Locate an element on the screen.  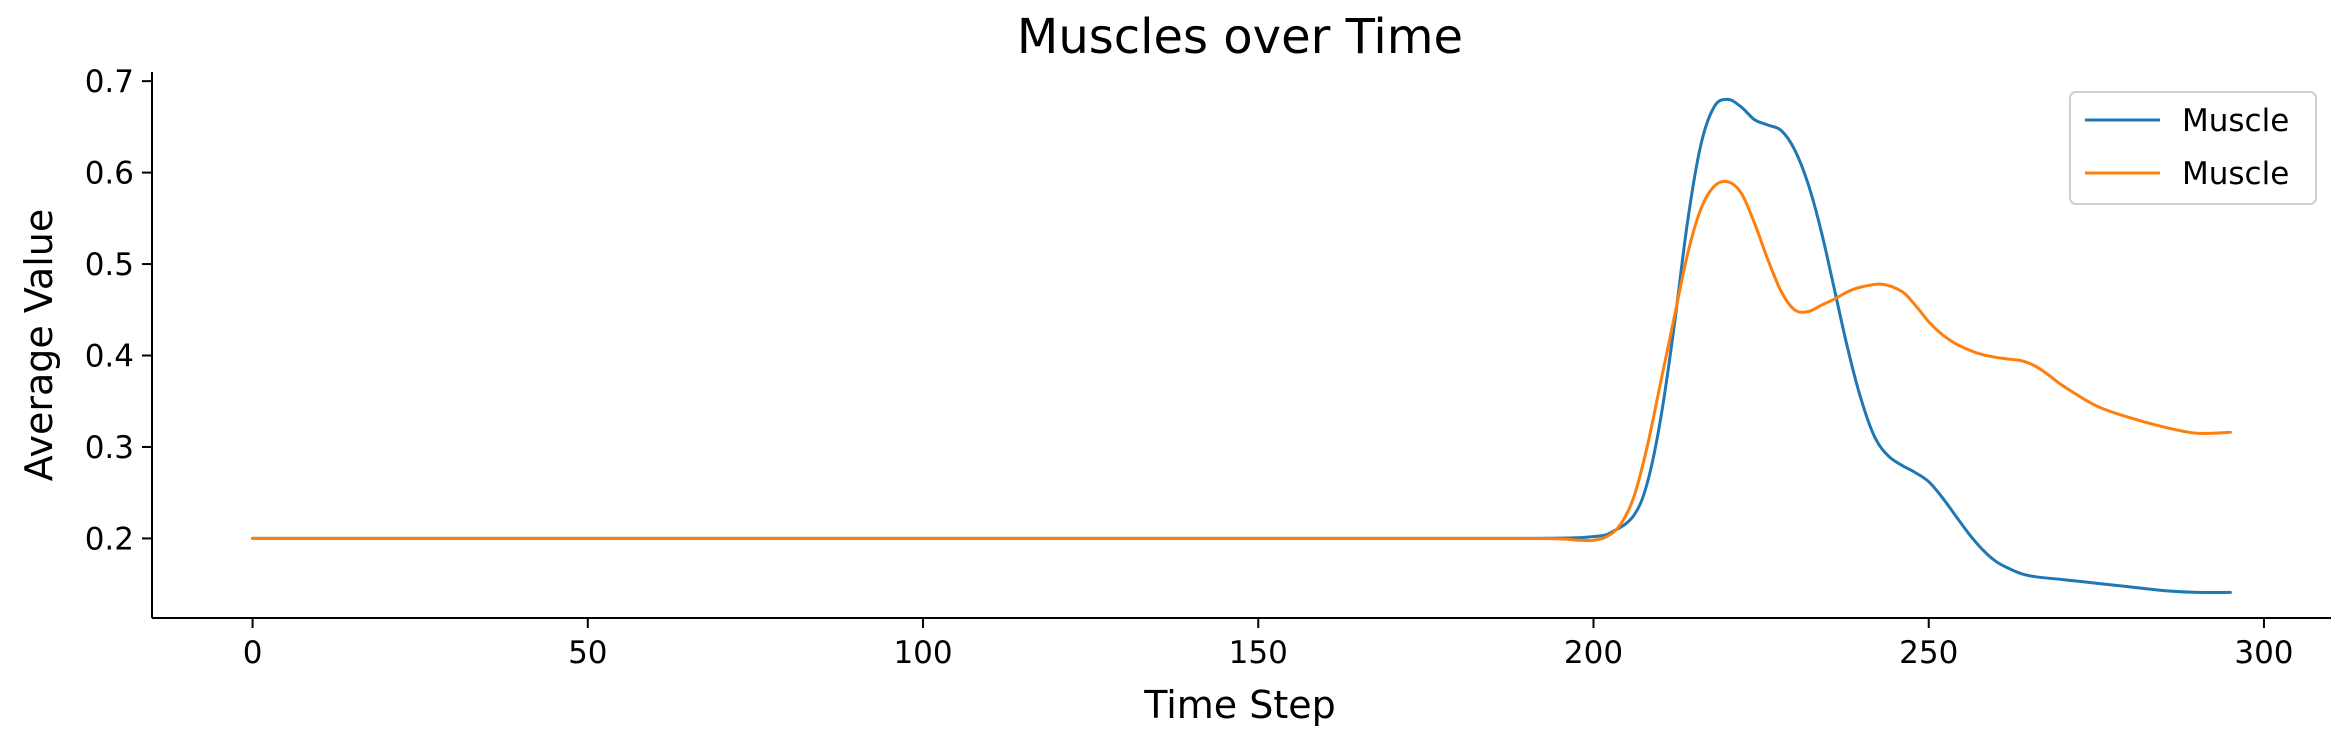
x-ticks: 0 50 100 150 200 250 300 is located at coordinates (1268, 644).